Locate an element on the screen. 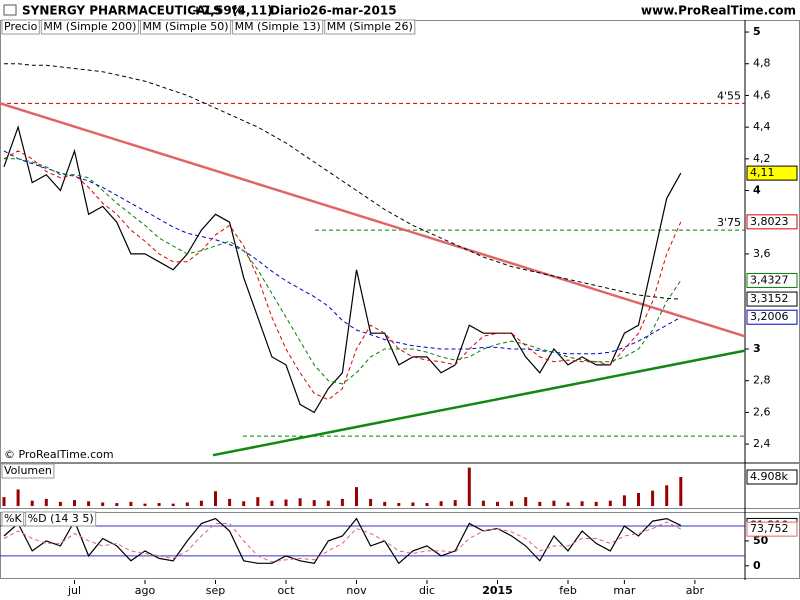 This screenshot has height=600, width=800. legend-entry: MM (Simple 13) is located at coordinates (278, 26).